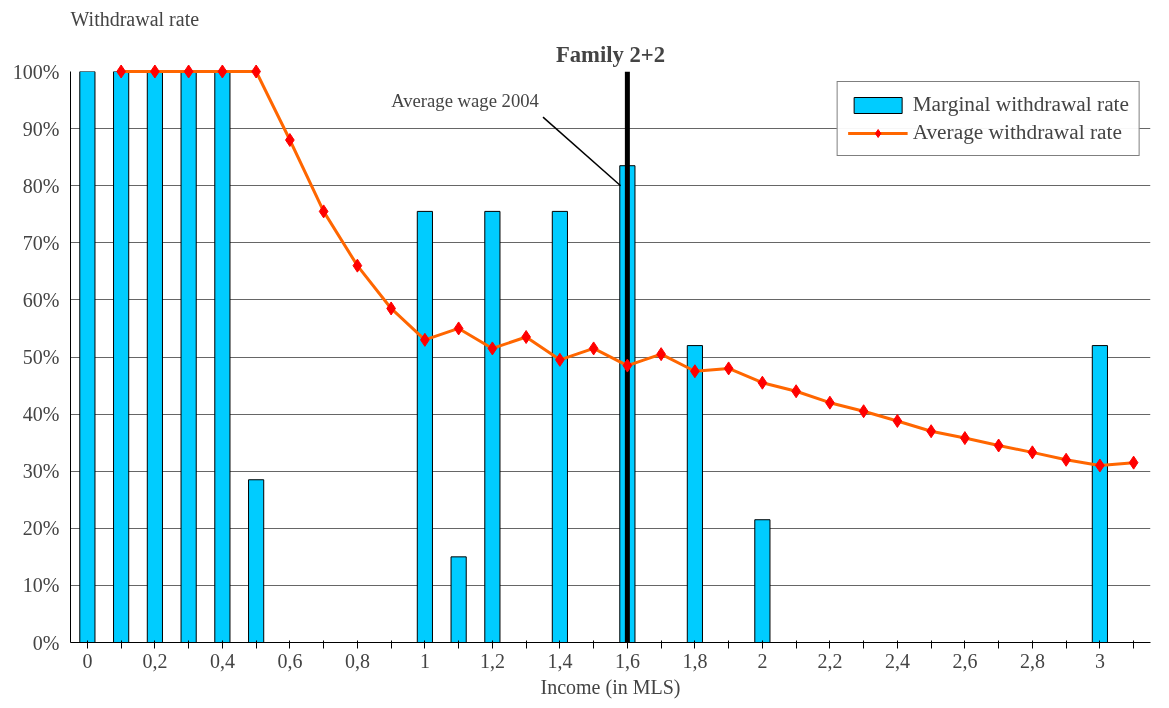 The height and width of the screenshot is (708, 1169). I want to click on x-tick-label: 1,8, so click(695, 660).